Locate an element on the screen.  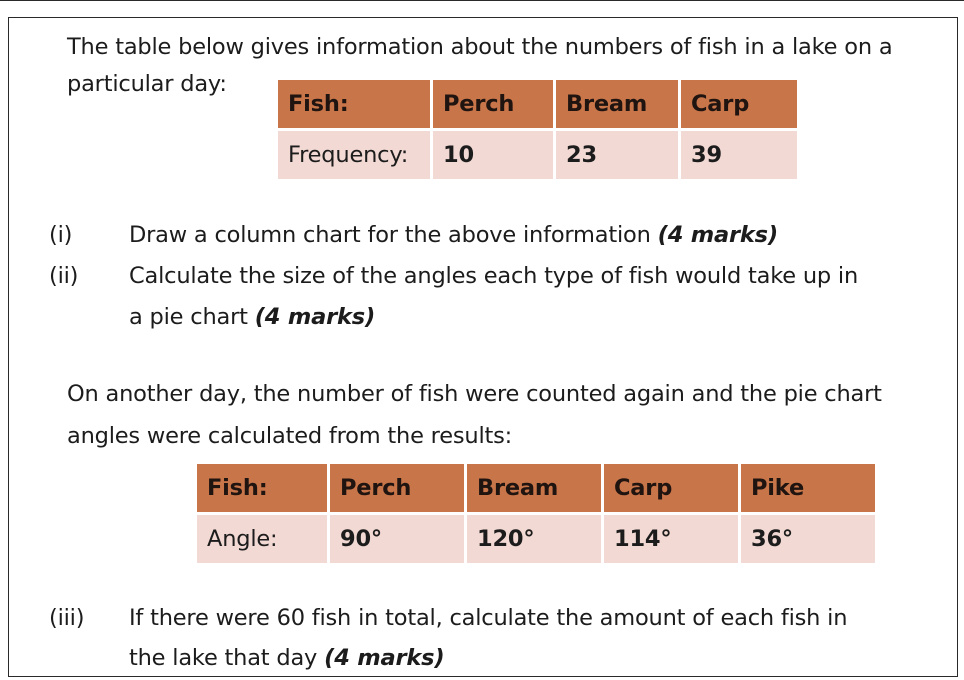
table-cell: 90° is located at coordinates (397, 539).